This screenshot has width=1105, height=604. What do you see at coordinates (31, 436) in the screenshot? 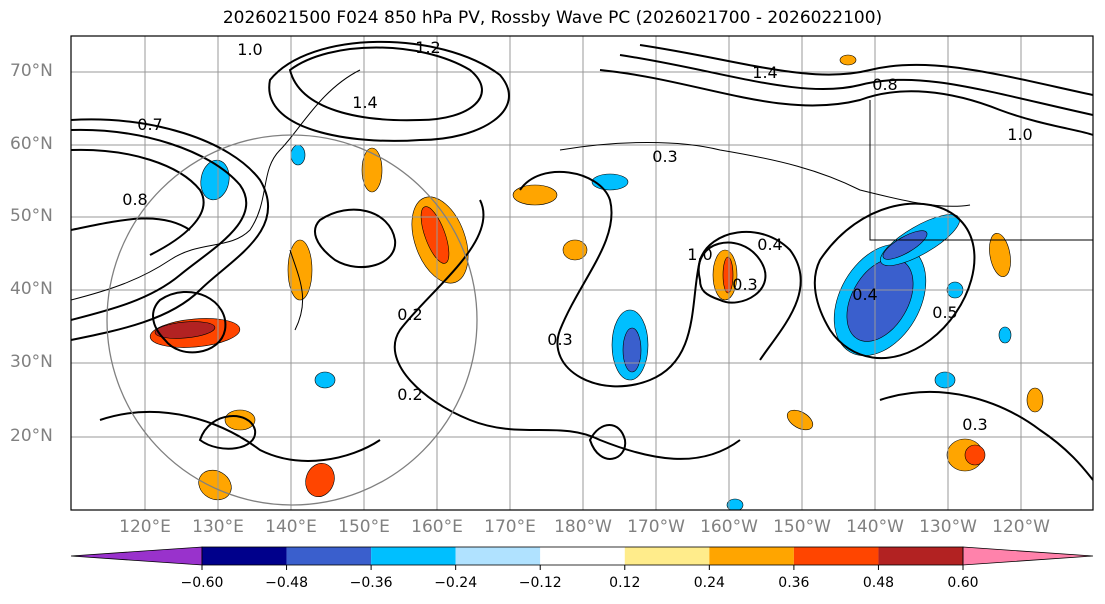
I see `lat-label: 20°N` at bounding box center [31, 436].